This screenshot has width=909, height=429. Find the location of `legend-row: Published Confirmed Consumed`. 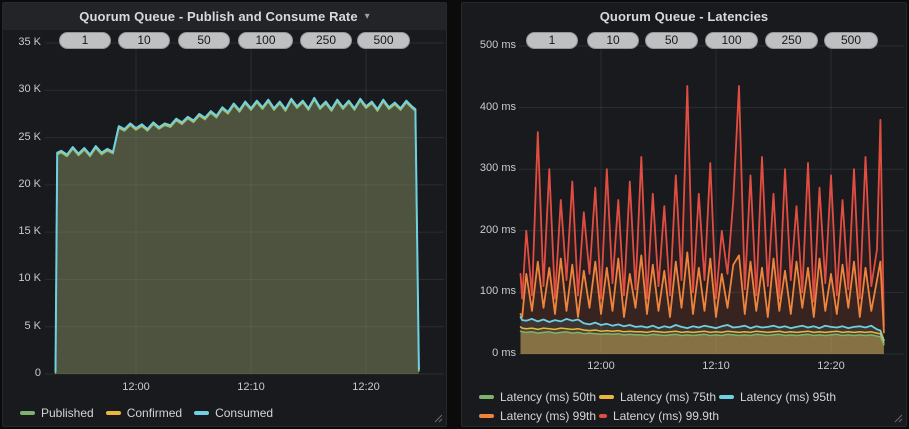

legend-row: Published Confirmed Consumed is located at coordinates (152, 412).